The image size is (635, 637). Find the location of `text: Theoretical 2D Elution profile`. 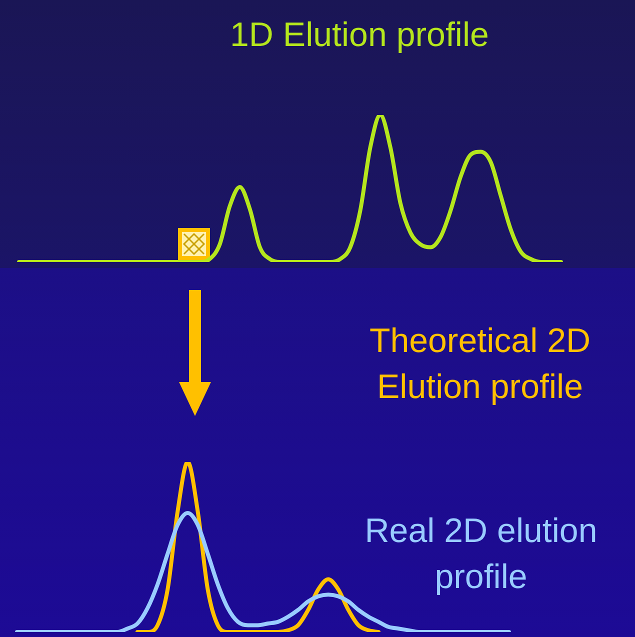

text: Theoretical 2D Elution profile is located at coordinates (480, 364).